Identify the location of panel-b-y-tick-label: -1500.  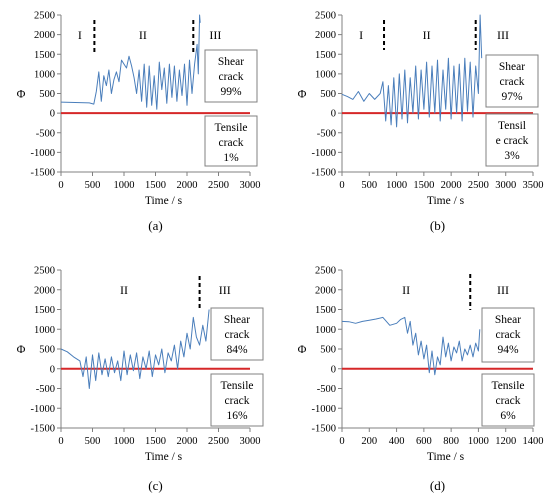
(324, 173).